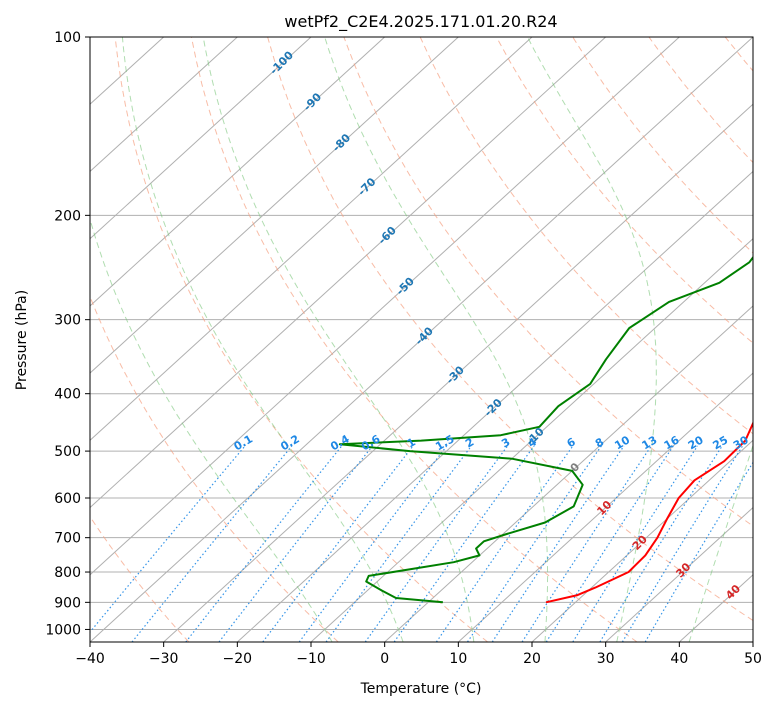 The width and height of the screenshot is (775, 708). I want to click on temperature-profile, so click(649, 512).